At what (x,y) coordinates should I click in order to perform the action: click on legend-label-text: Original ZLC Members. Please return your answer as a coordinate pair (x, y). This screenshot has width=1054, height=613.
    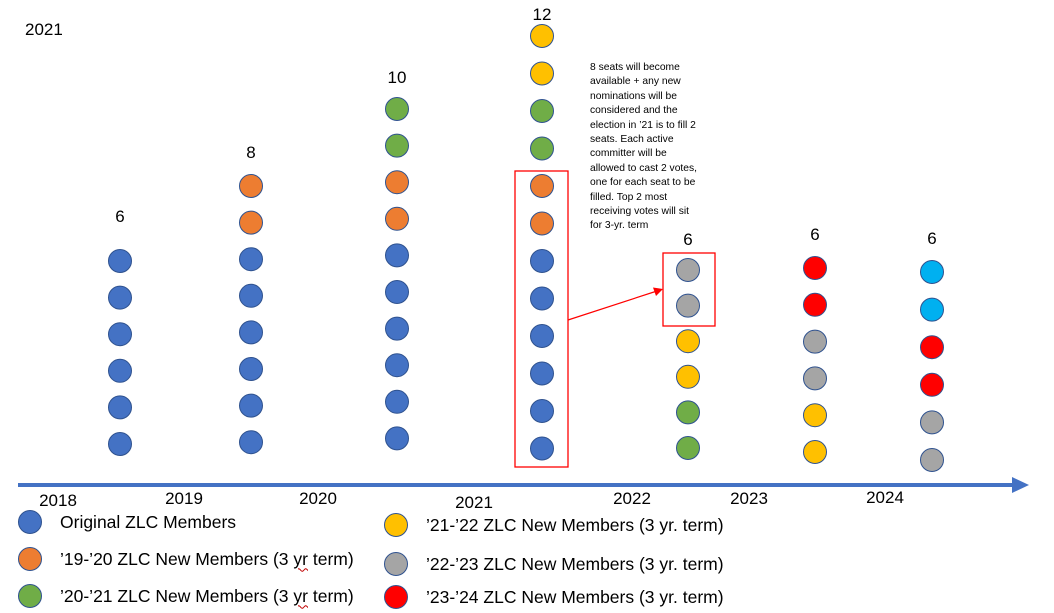
    Looking at the image, I should click on (148, 521).